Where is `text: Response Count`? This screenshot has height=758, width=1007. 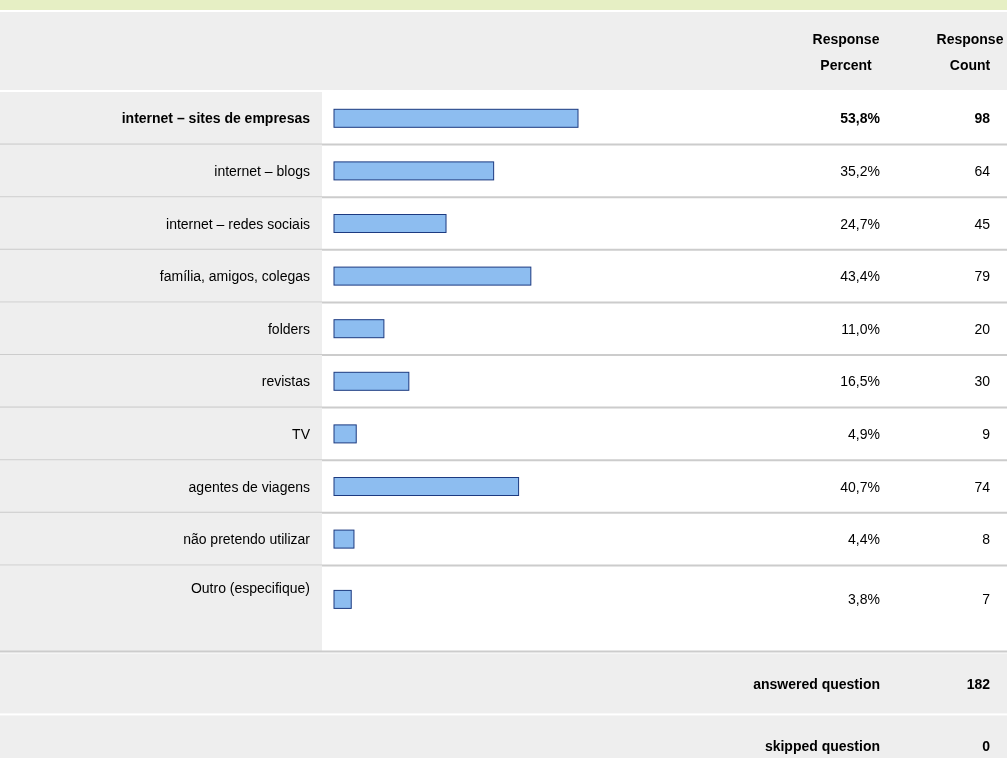 text: Response Count is located at coordinates (970, 52).